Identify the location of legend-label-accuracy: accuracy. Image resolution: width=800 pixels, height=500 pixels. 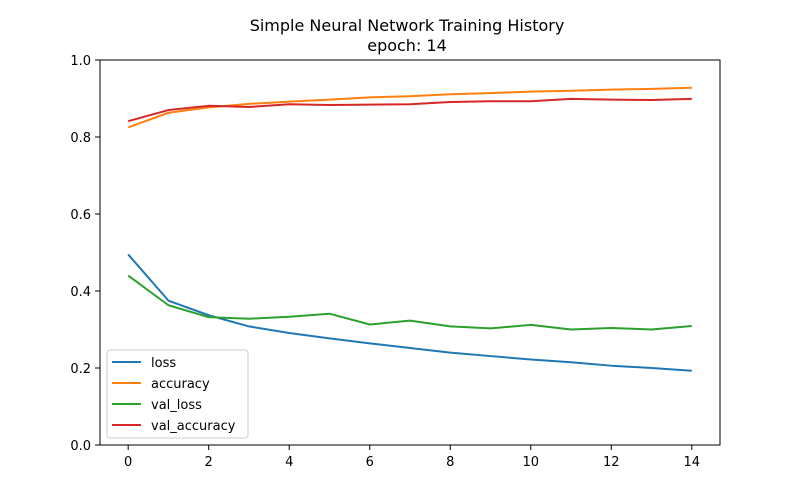
(180, 384).